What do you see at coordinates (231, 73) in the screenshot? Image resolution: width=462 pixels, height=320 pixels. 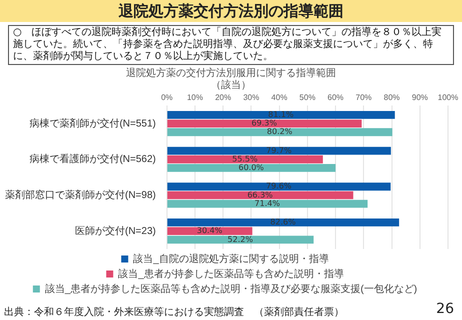 I see `chart-subtitle: 退院処方薬の交付方法別服用に関する指導範囲` at bounding box center [231, 73].